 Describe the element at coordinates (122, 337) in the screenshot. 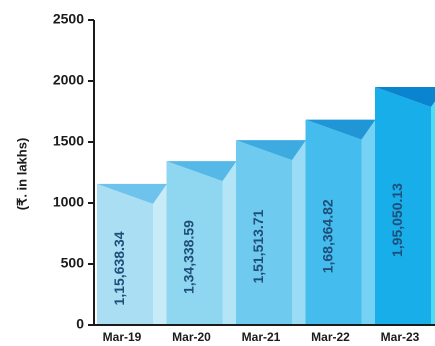

I see `x-tick-label: Mar-19` at that location.